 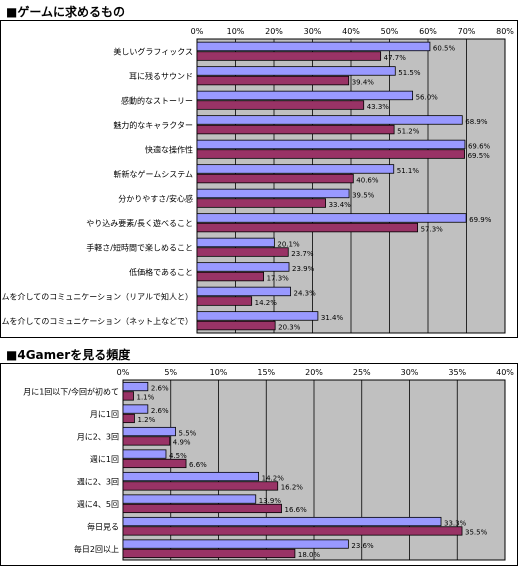 What do you see at coordinates (476, 122) in the screenshot?
I see `data-label: 68.9%` at bounding box center [476, 122].